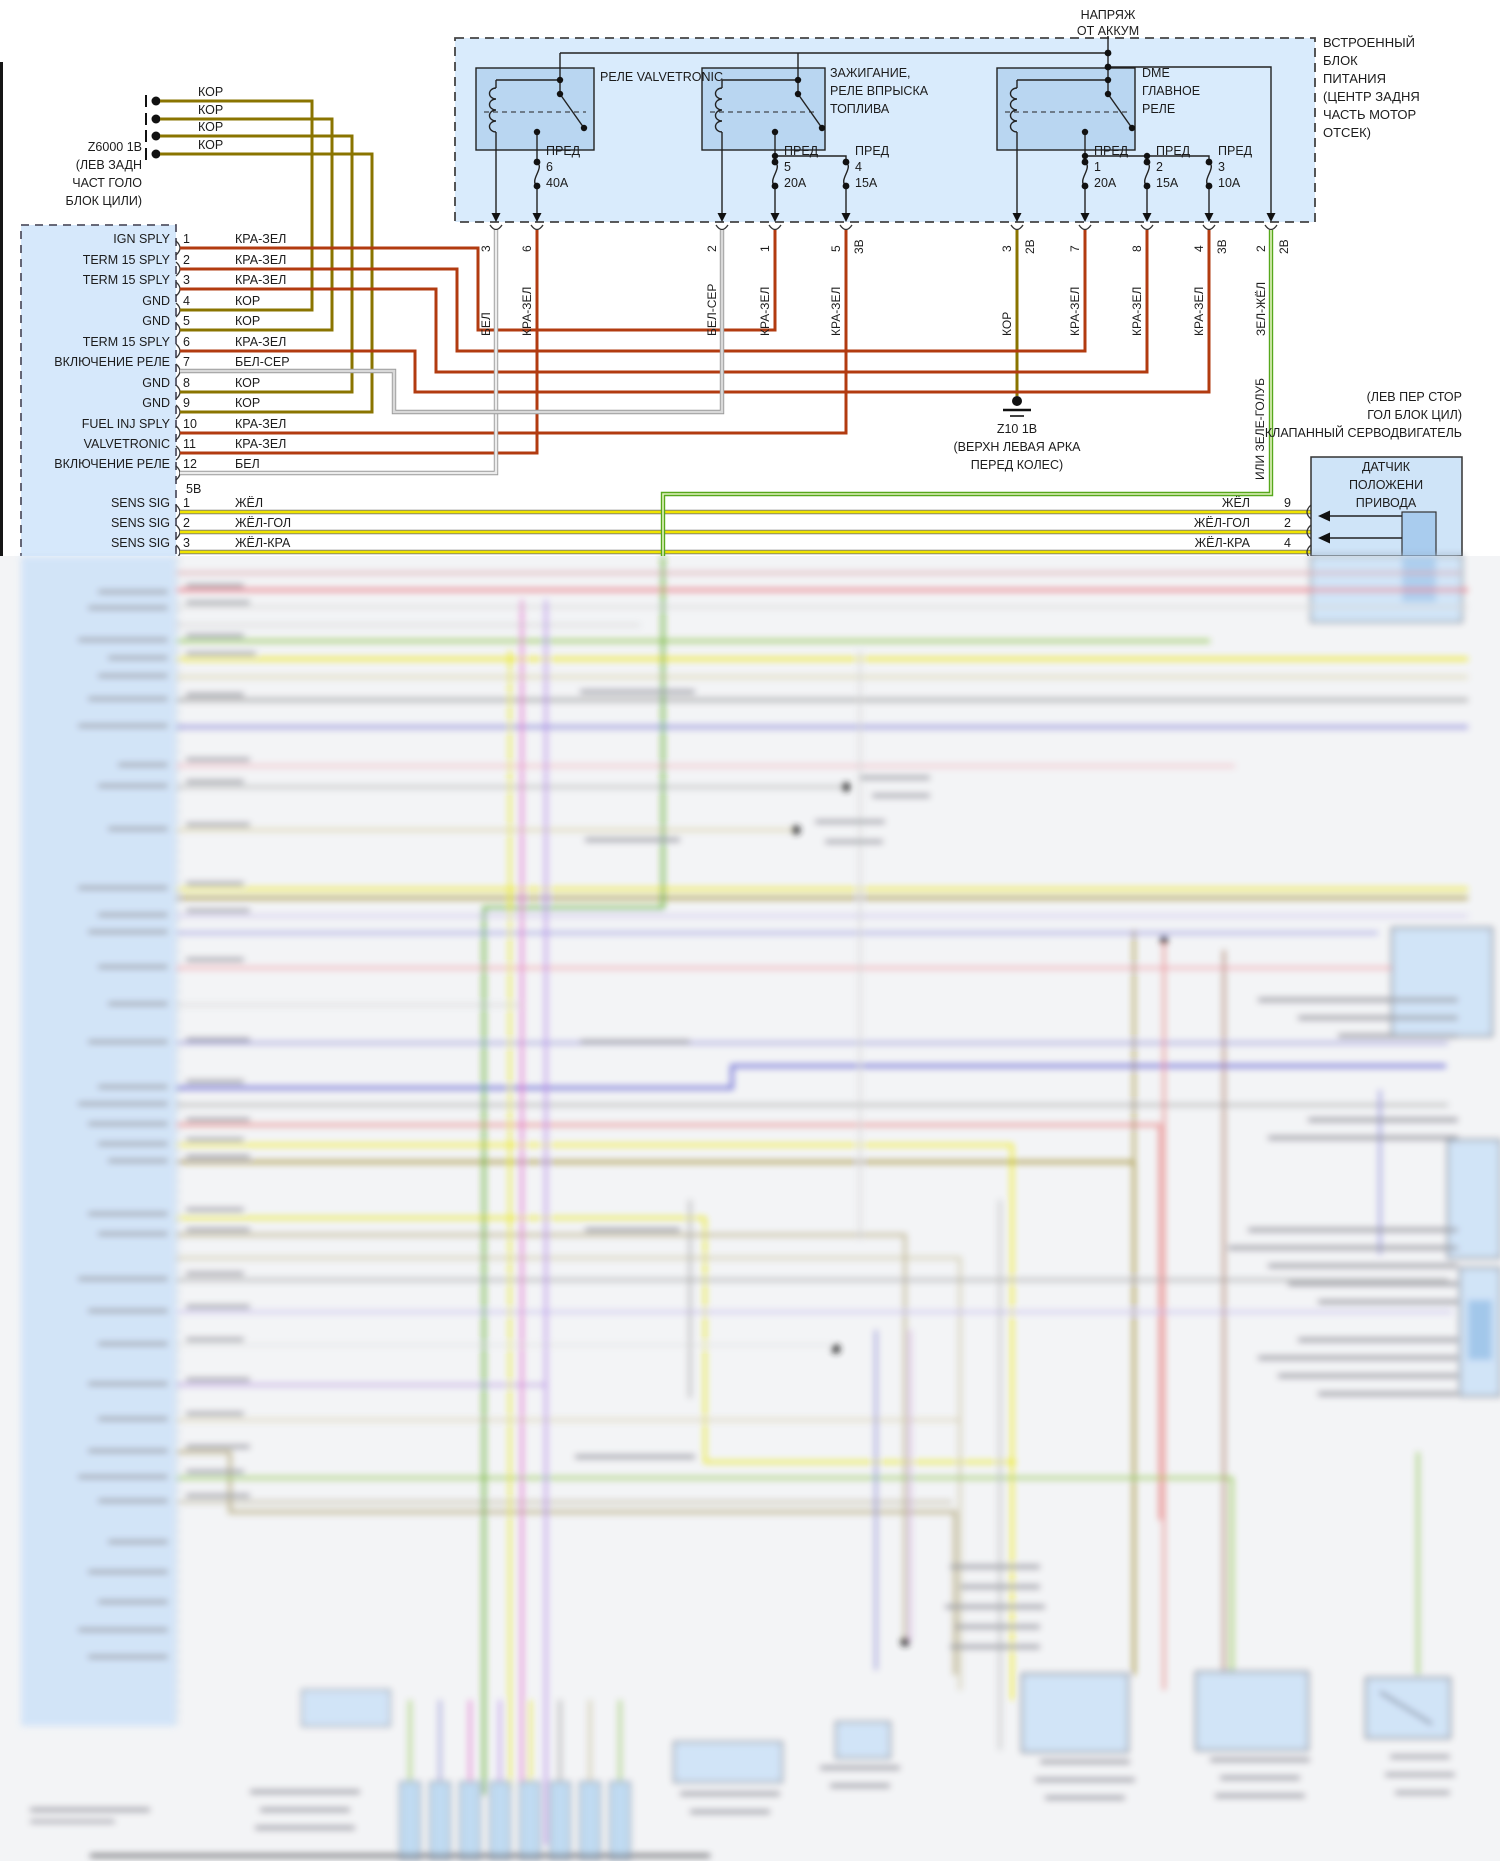 The height and width of the screenshot is (1861, 1500). I want to click on dme-pin-number: 3, so click(186, 280).